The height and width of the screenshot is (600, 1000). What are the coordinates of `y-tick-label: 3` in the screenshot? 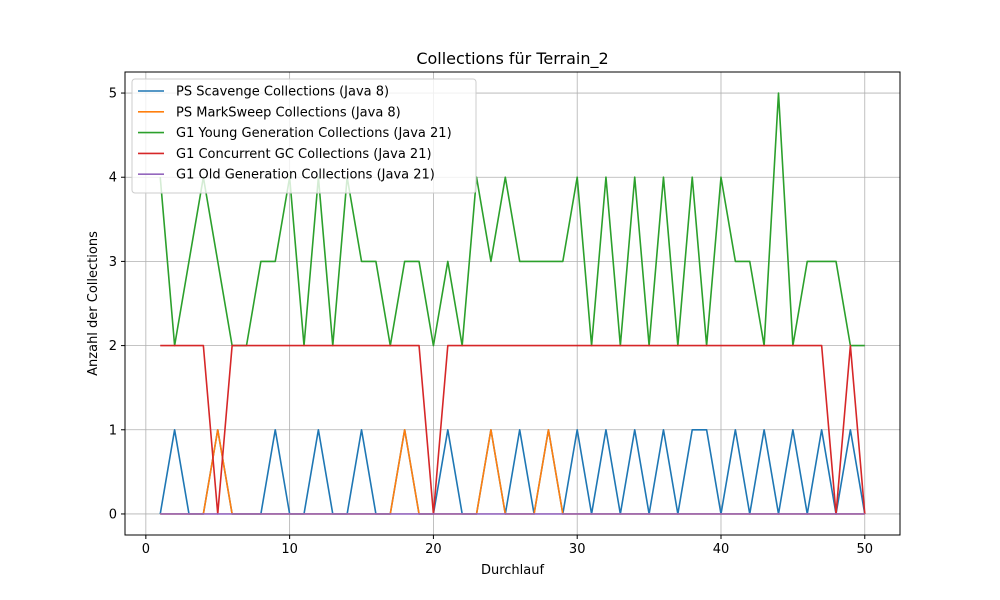 It's located at (113, 262).